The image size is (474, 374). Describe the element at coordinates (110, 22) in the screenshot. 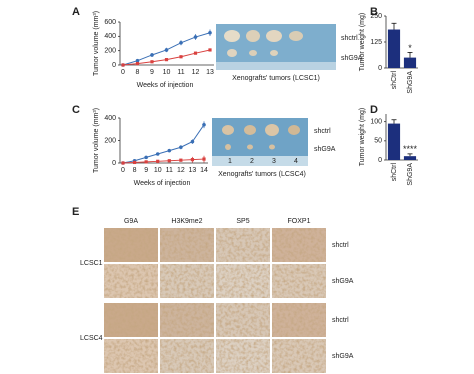

I see `y-tick-label: 600` at that location.